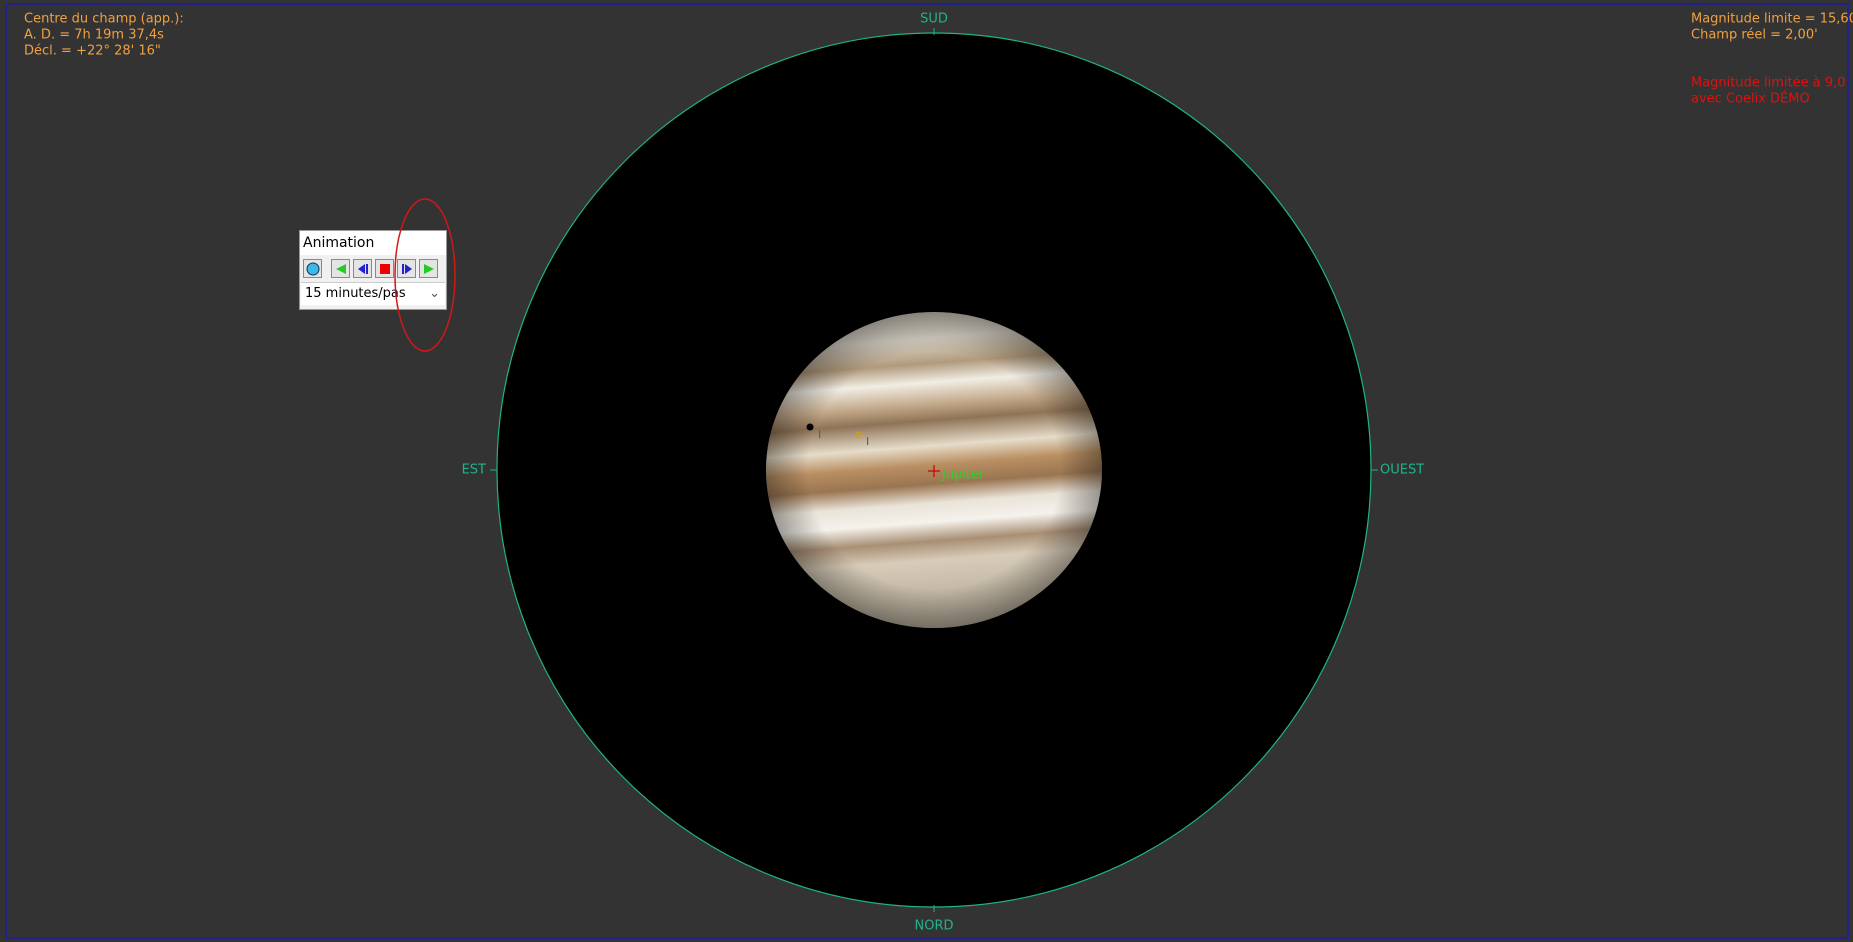  Describe the element at coordinates (340, 268) in the screenshot. I see `play-back-button` at that location.